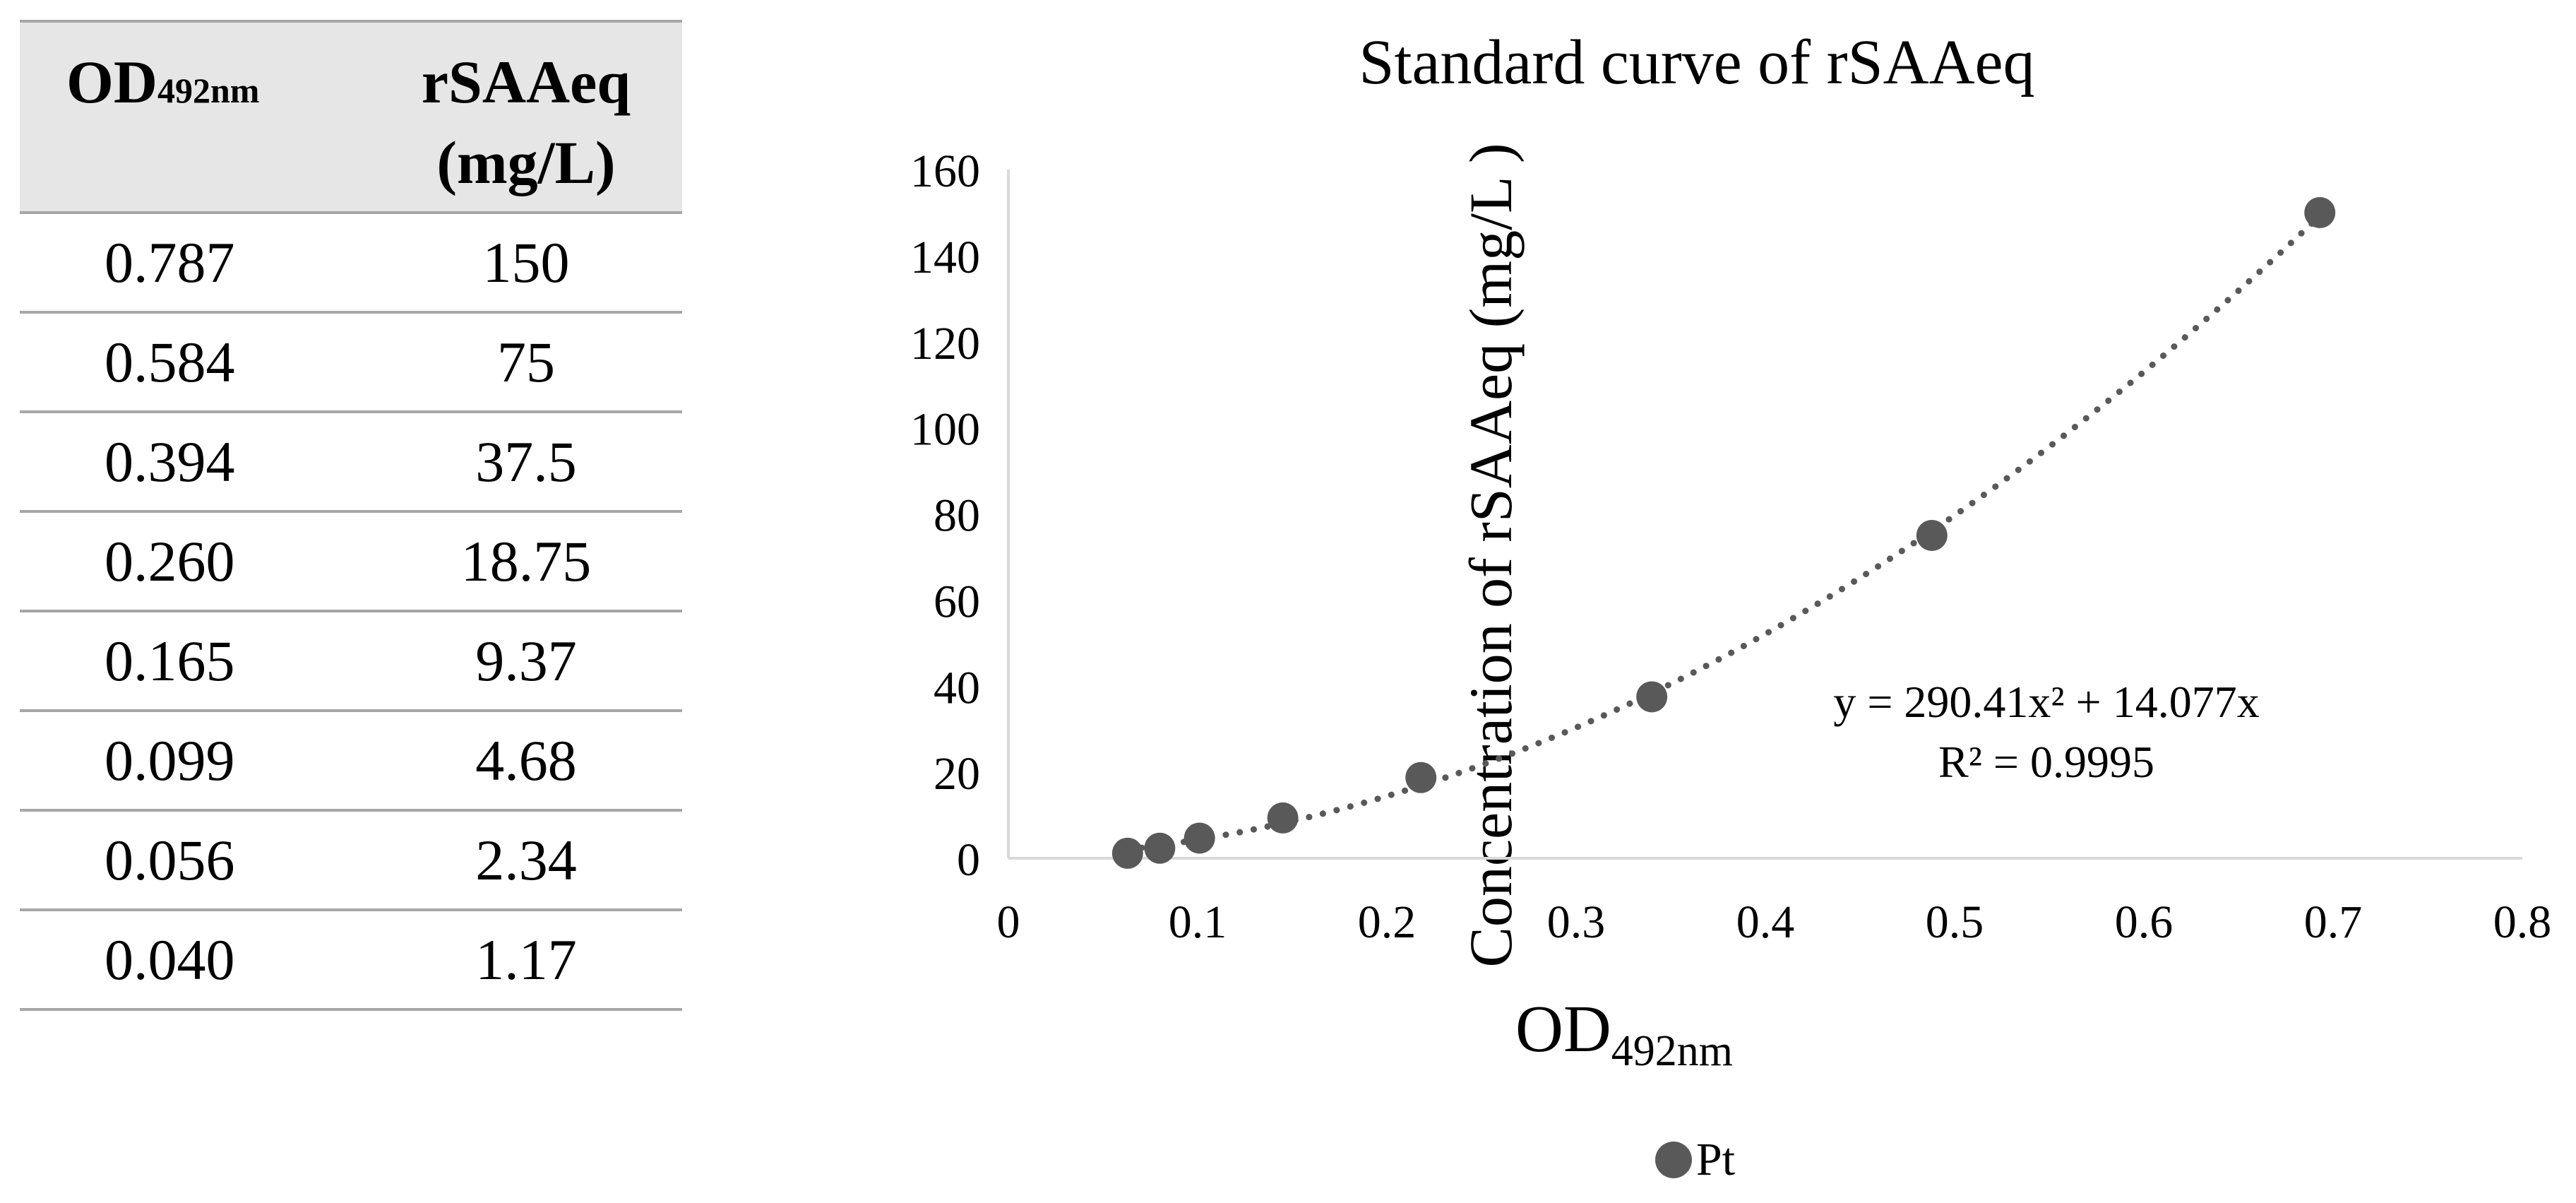  What do you see at coordinates (195, 363) in the screenshot?
I see `od-cell: 0.584` at bounding box center [195, 363].